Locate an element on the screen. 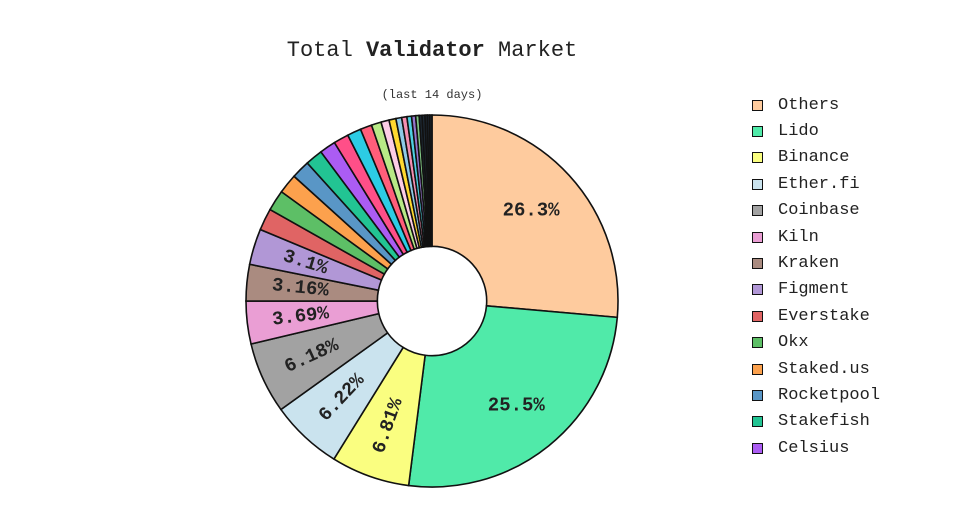  slice-others is located at coordinates (525, 216).